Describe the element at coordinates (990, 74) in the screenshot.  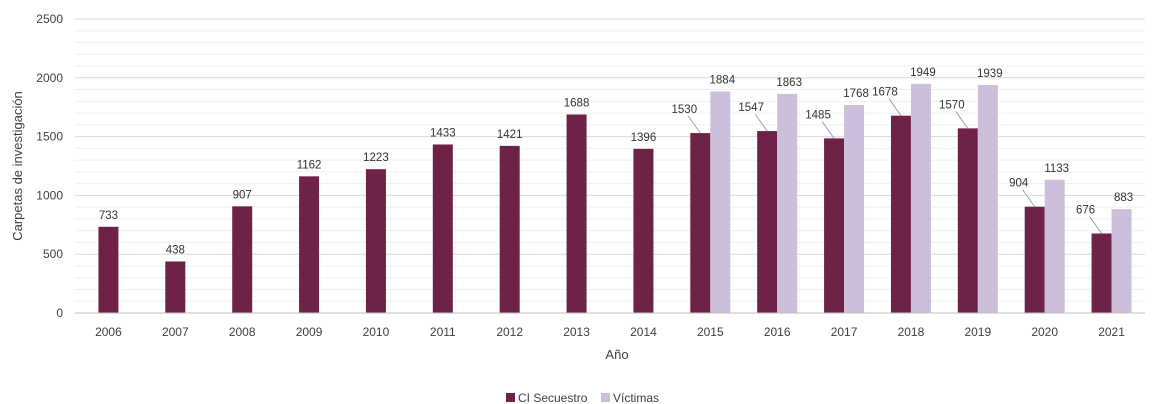
I see `data-label-victimas: 1939` at that location.